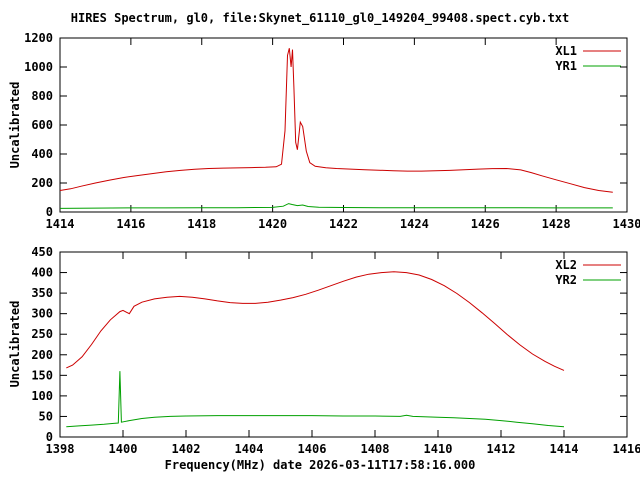 The height and width of the screenshot is (480, 640). I want to click on x-tick-label: 1430, so click(626, 224).